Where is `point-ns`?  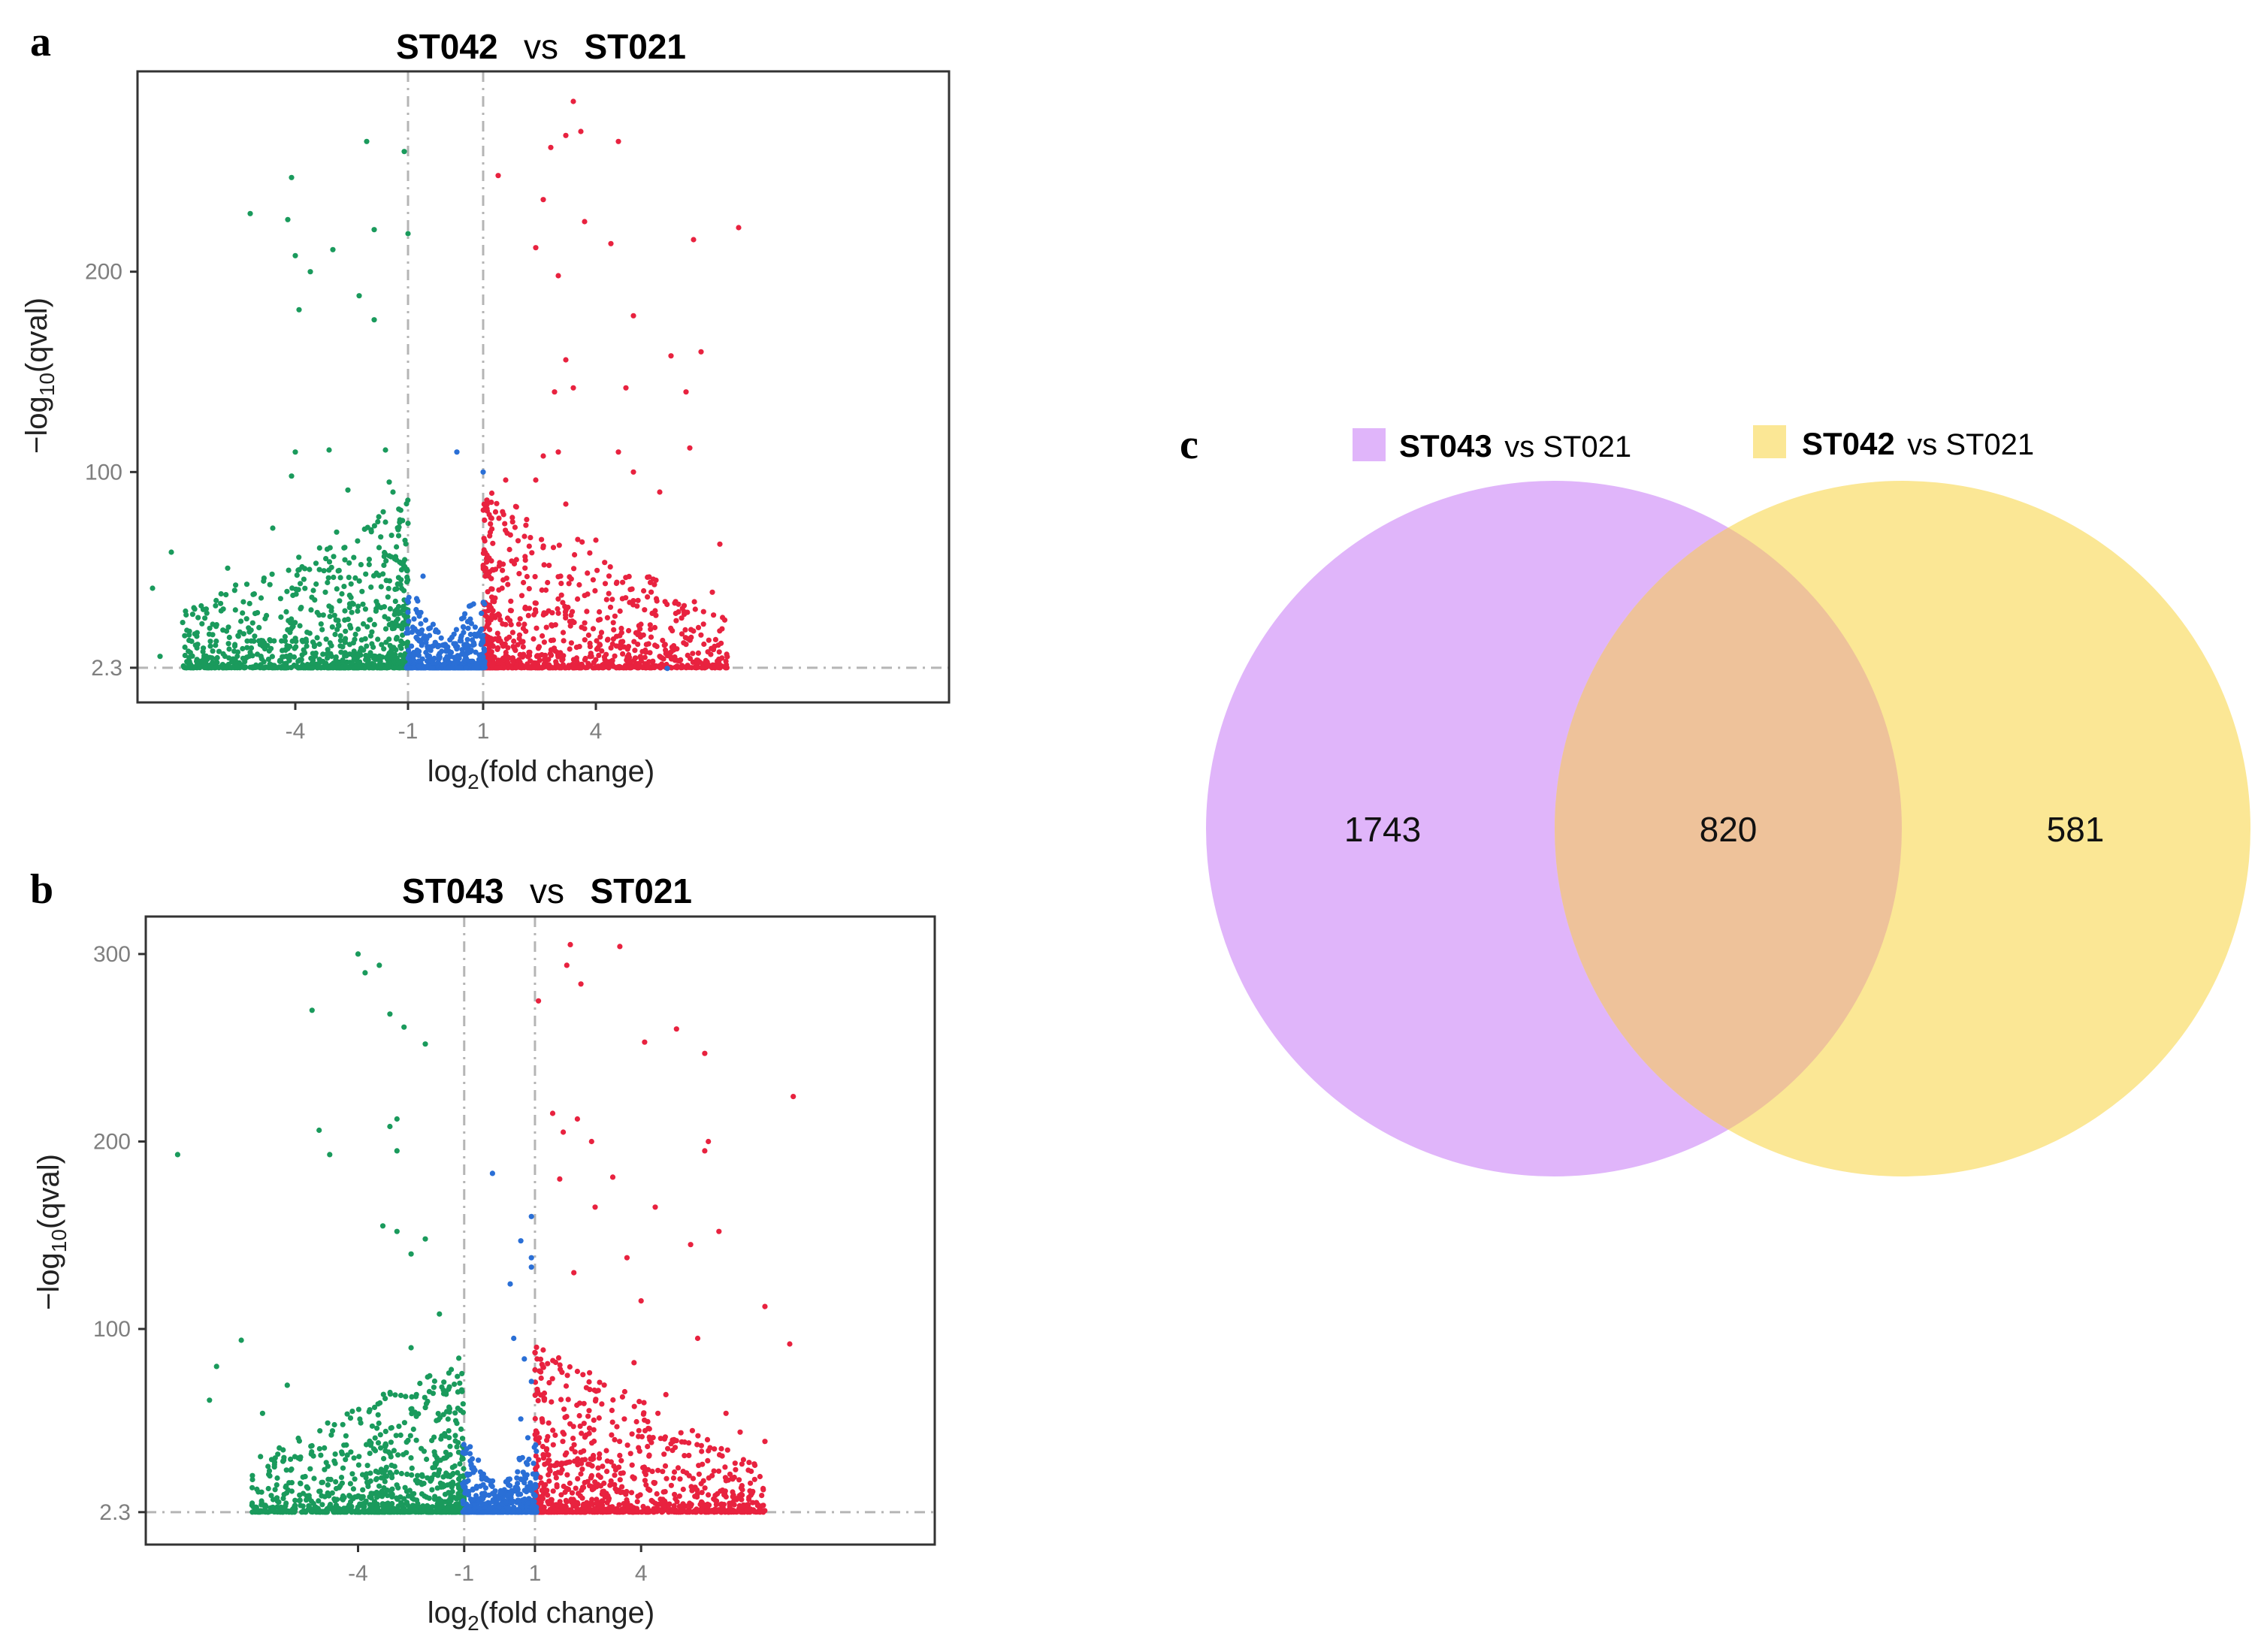
point-ns is located at coordinates (521, 1241).